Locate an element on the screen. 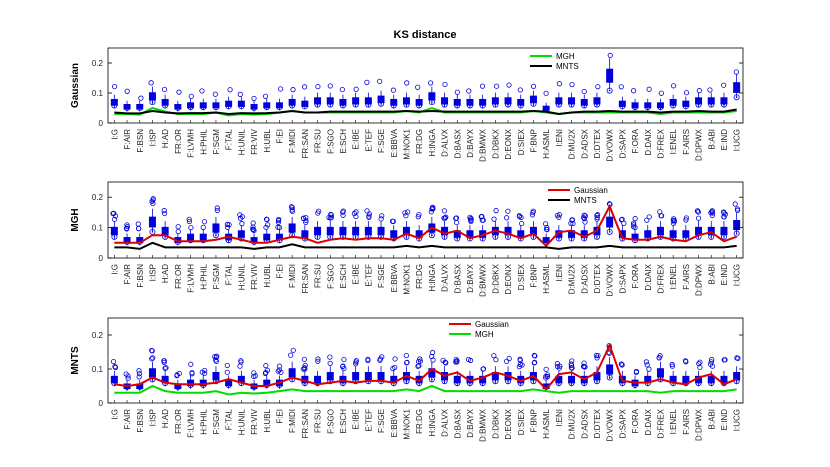  y-tick-label: 0 is located at coordinates (101, 258).